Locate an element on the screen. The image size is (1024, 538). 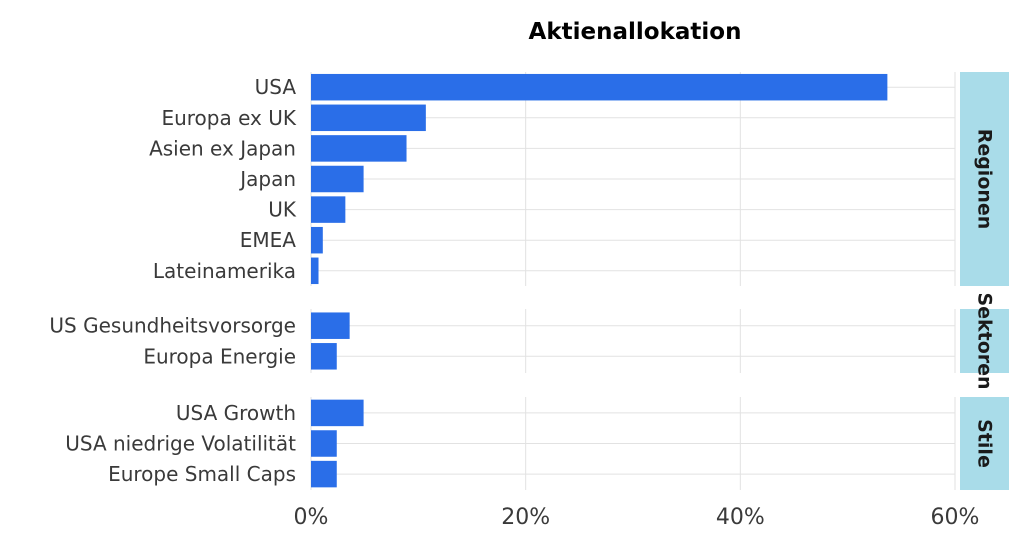
x-axis-ticks: 0% 20% 40% 60% is located at coordinates (637, 517).